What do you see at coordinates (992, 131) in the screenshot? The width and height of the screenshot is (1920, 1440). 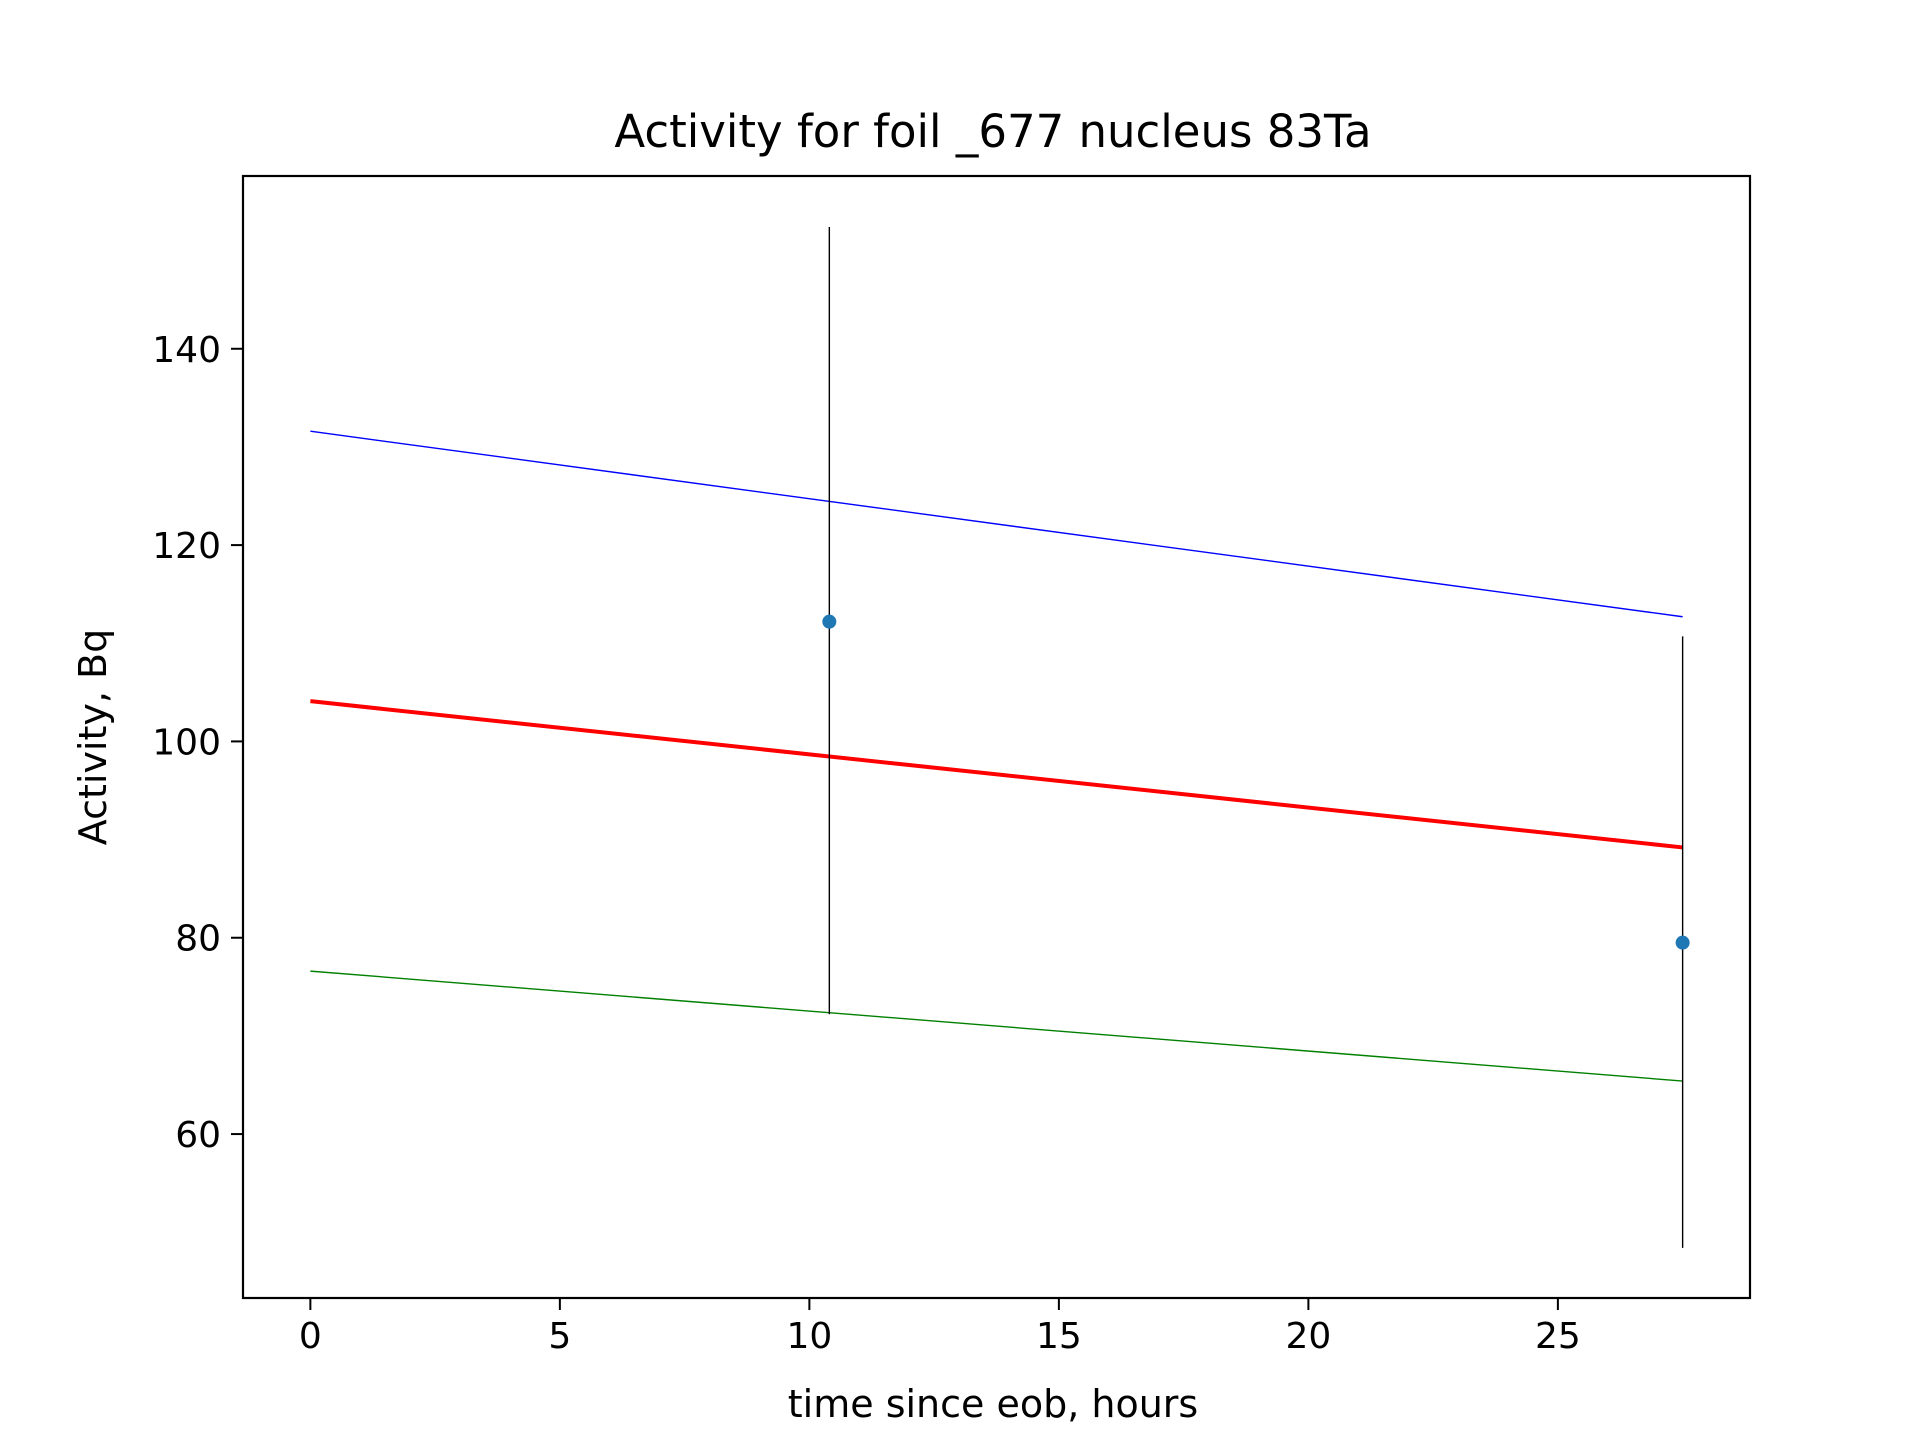 I see `chart-title: Activity for foil _677 nucleus 83Ta` at bounding box center [992, 131].